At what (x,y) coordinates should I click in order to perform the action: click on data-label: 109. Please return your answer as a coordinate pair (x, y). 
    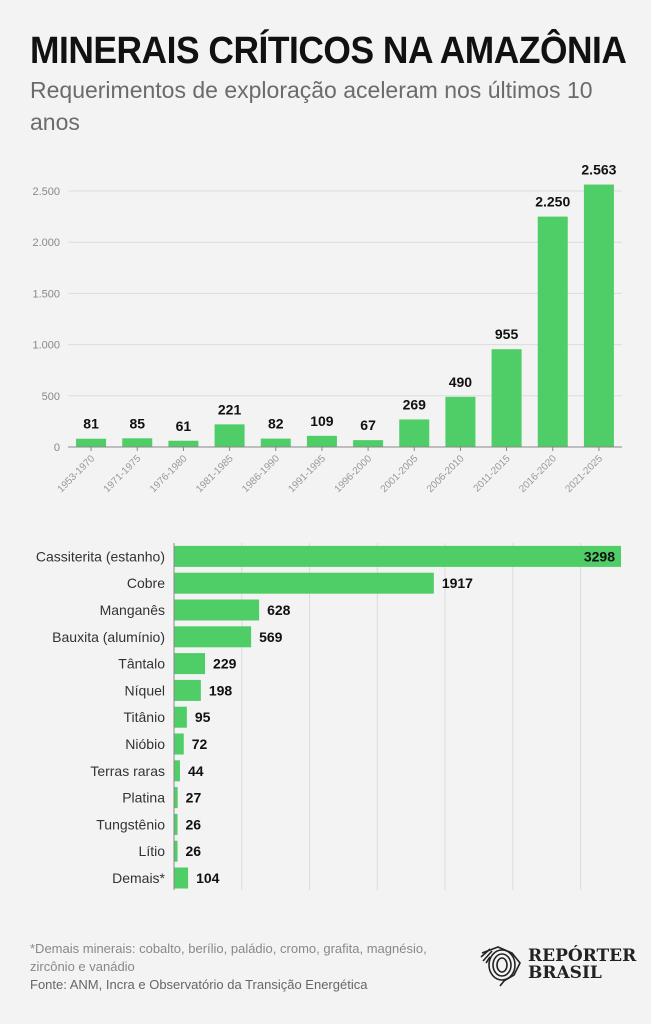
    Looking at the image, I should click on (322, 421).